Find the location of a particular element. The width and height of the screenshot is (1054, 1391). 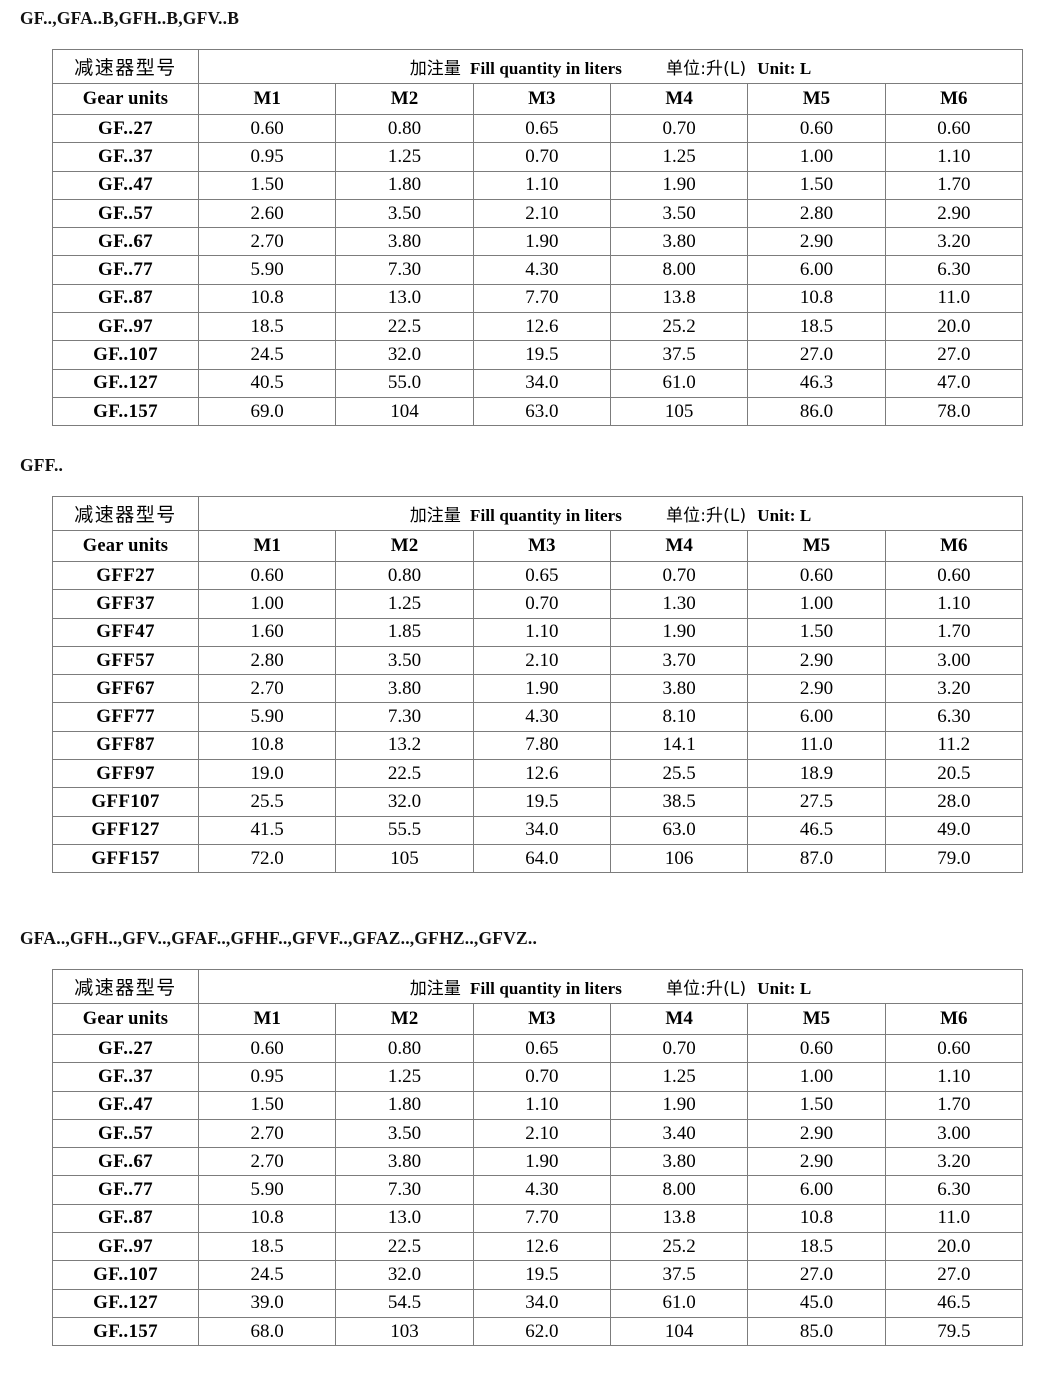

table-row: GF..67 2.70 3.80 1.90 3.80 2.90 3.20 is located at coordinates (537, 1162).